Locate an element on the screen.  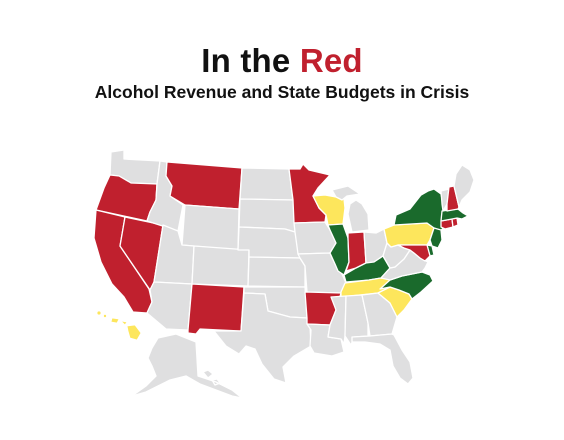
state-ma is located at coordinates (454, 215).